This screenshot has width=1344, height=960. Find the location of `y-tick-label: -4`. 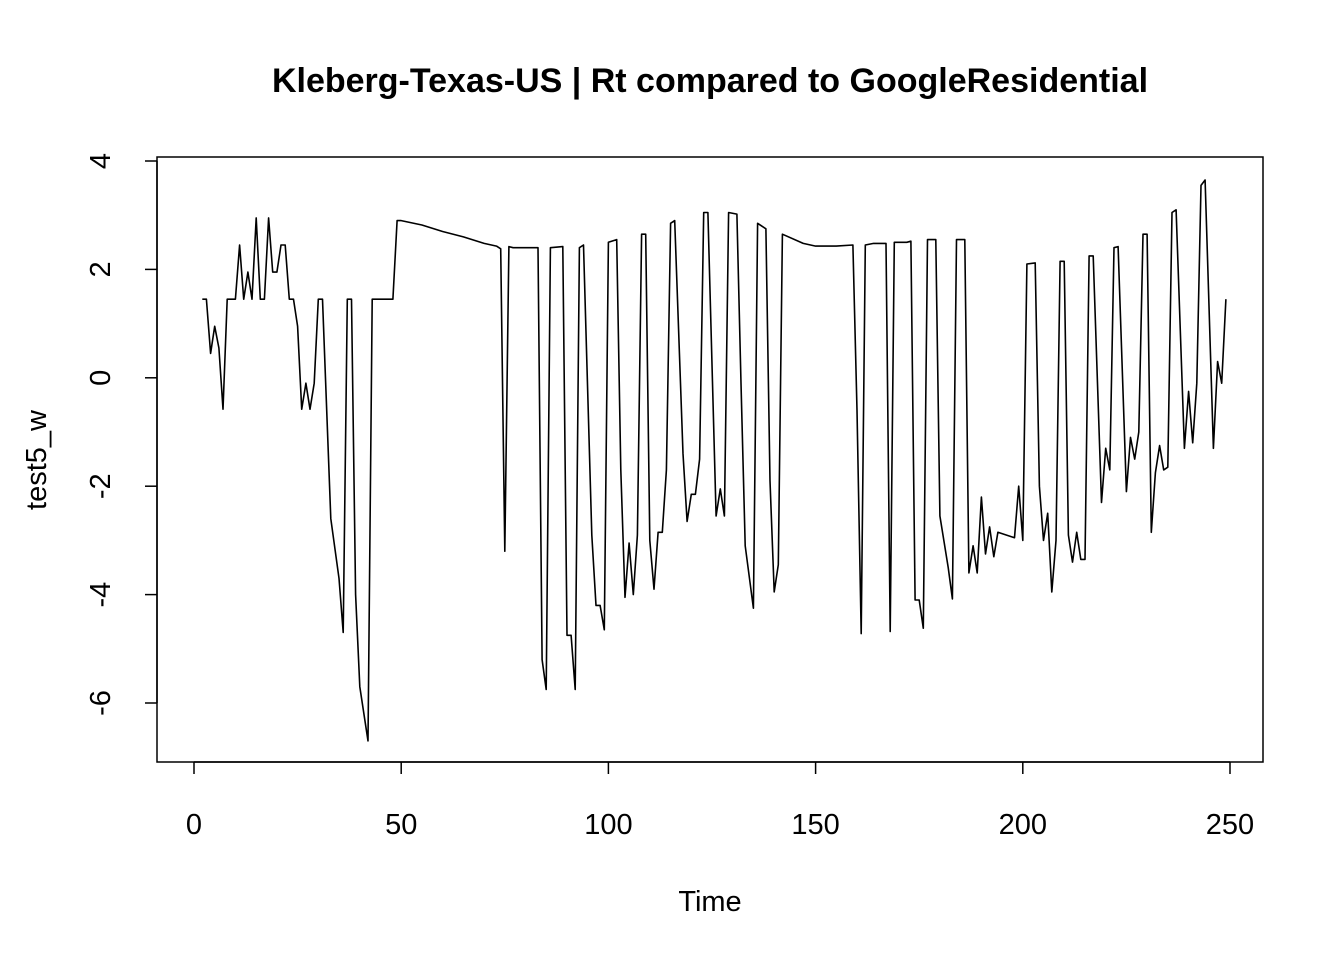

y-tick-label: -4 is located at coordinates (101, 595).